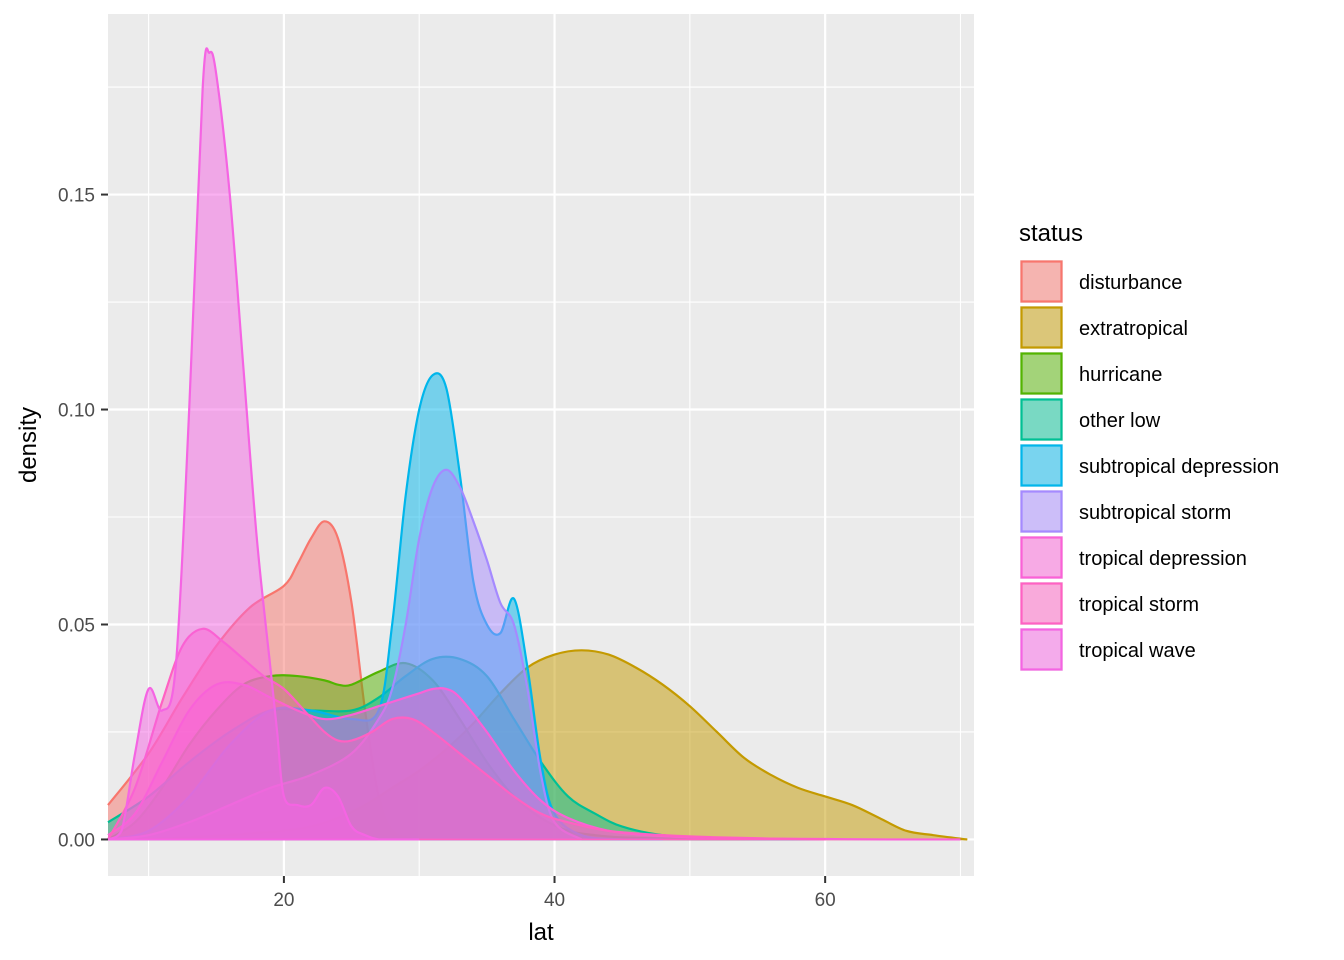 This screenshot has width=1344, height=960. What do you see at coordinates (1163, 559) in the screenshot?
I see `legend-label-tropical-depression: tropical depression` at bounding box center [1163, 559].